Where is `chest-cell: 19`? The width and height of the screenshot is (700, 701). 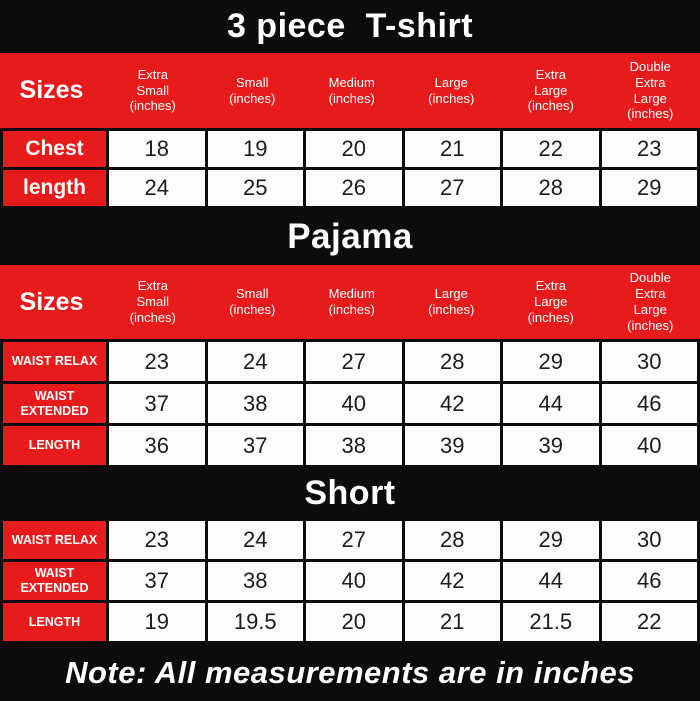 chest-cell: 19 is located at coordinates (255, 149).